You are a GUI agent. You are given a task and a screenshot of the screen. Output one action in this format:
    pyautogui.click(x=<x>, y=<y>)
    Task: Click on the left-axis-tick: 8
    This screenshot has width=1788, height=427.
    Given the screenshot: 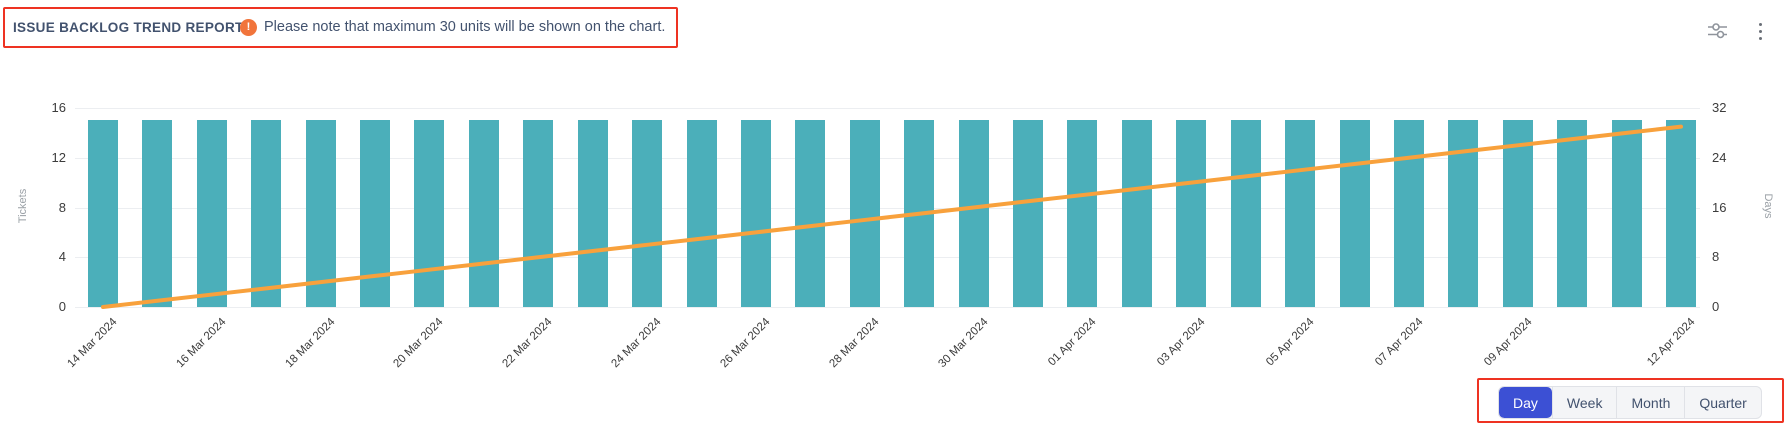 What is the action you would take?
    pyautogui.click(x=62, y=207)
    